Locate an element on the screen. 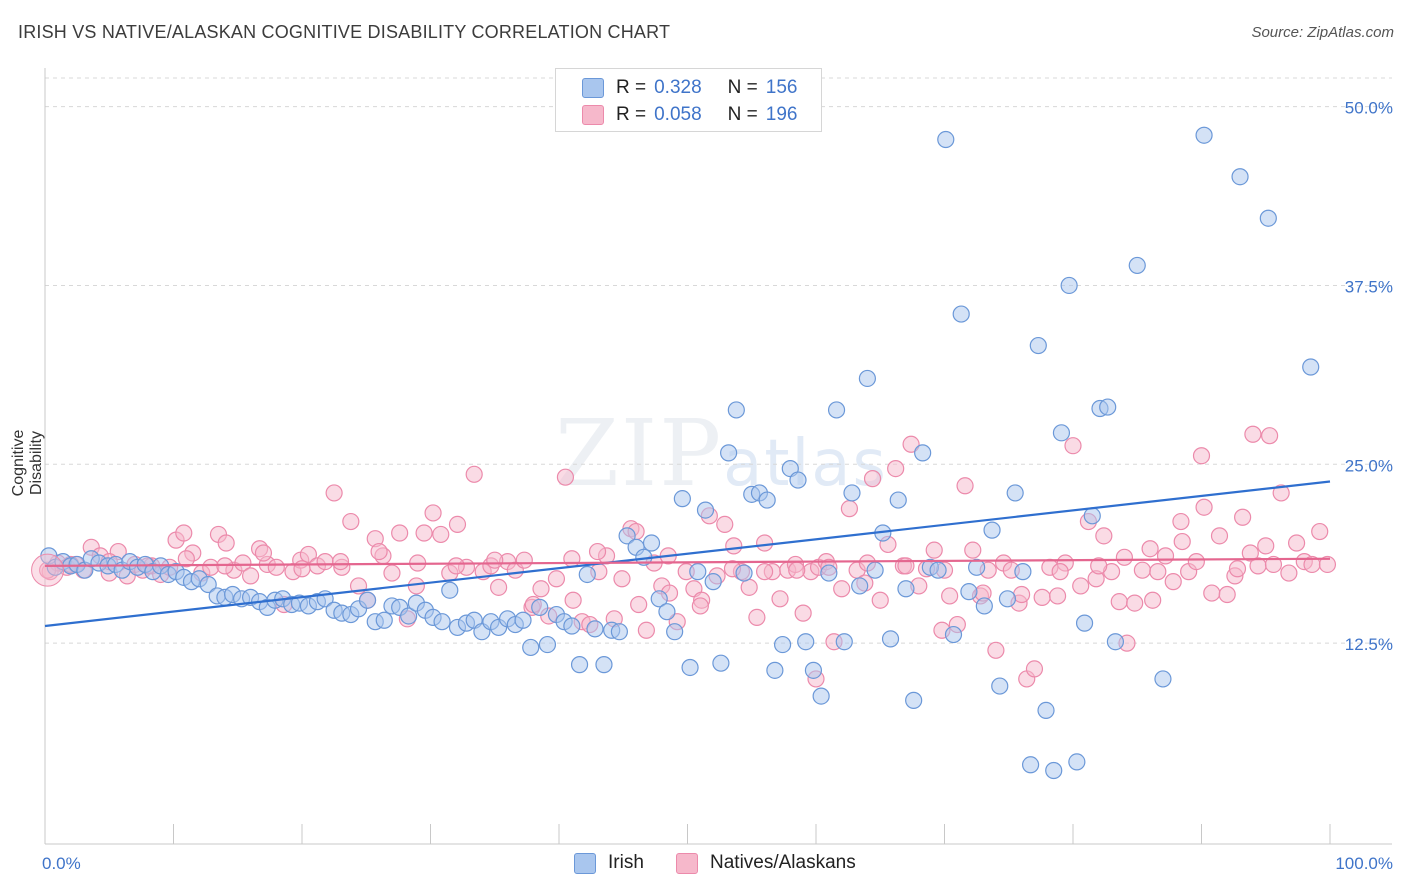 This screenshot has height=892, width=1406. natives-r-label: R = is located at coordinates (631, 114).